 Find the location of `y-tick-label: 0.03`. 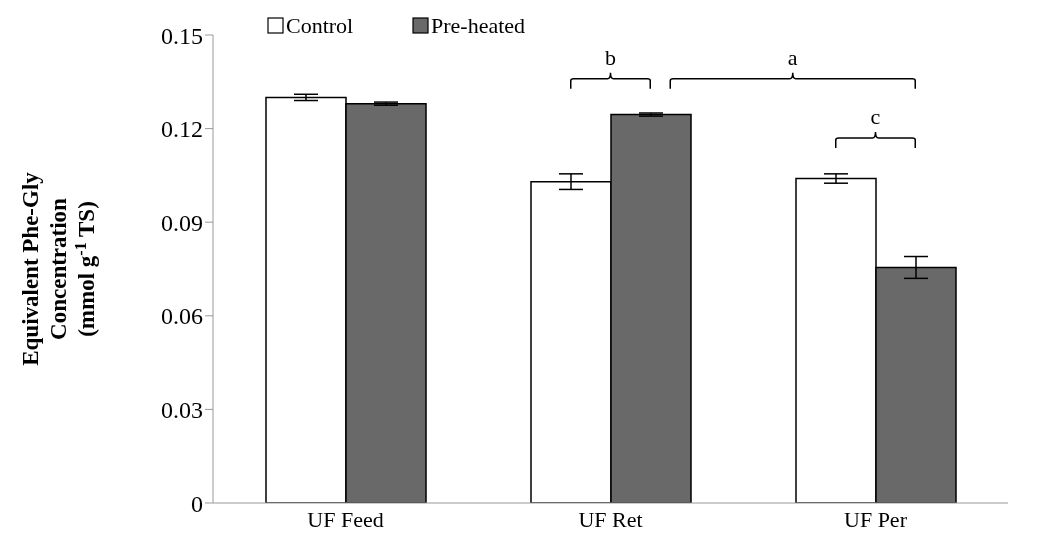

y-tick-label: 0.03 is located at coordinates (182, 409).